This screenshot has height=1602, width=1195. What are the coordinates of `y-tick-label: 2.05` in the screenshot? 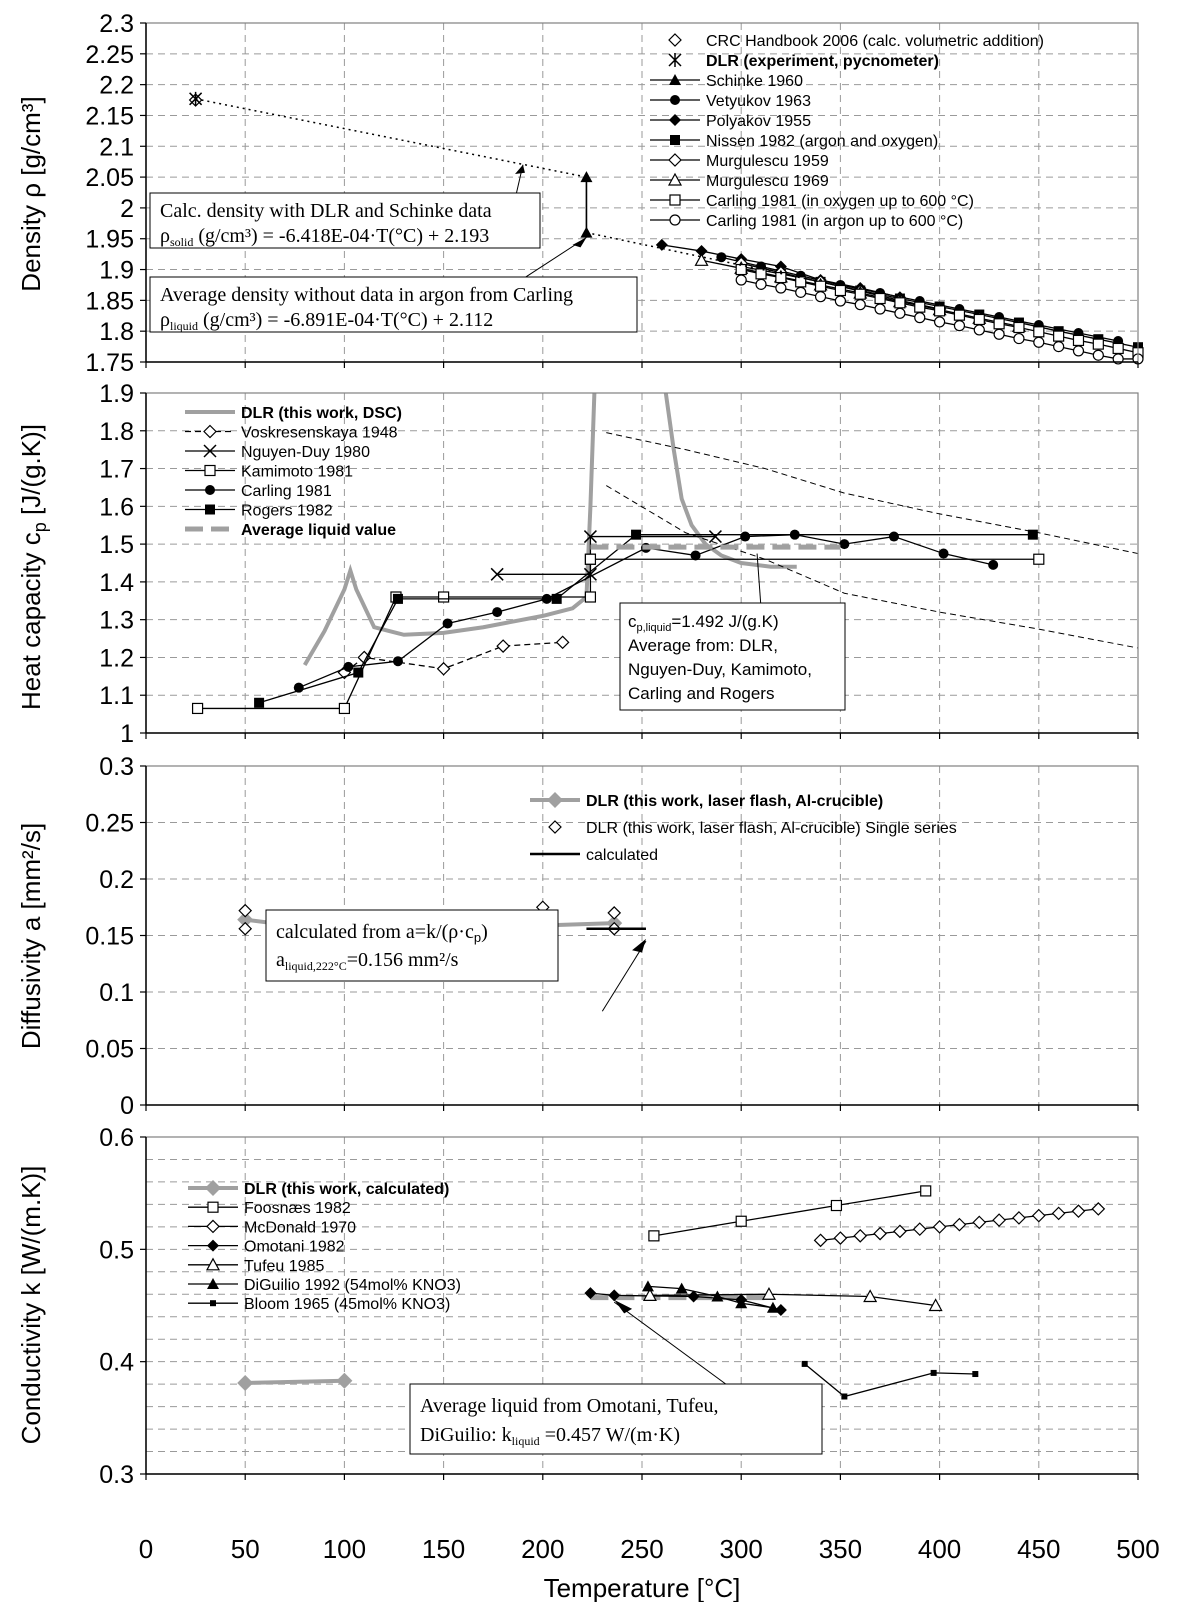 It's located at (109, 178).